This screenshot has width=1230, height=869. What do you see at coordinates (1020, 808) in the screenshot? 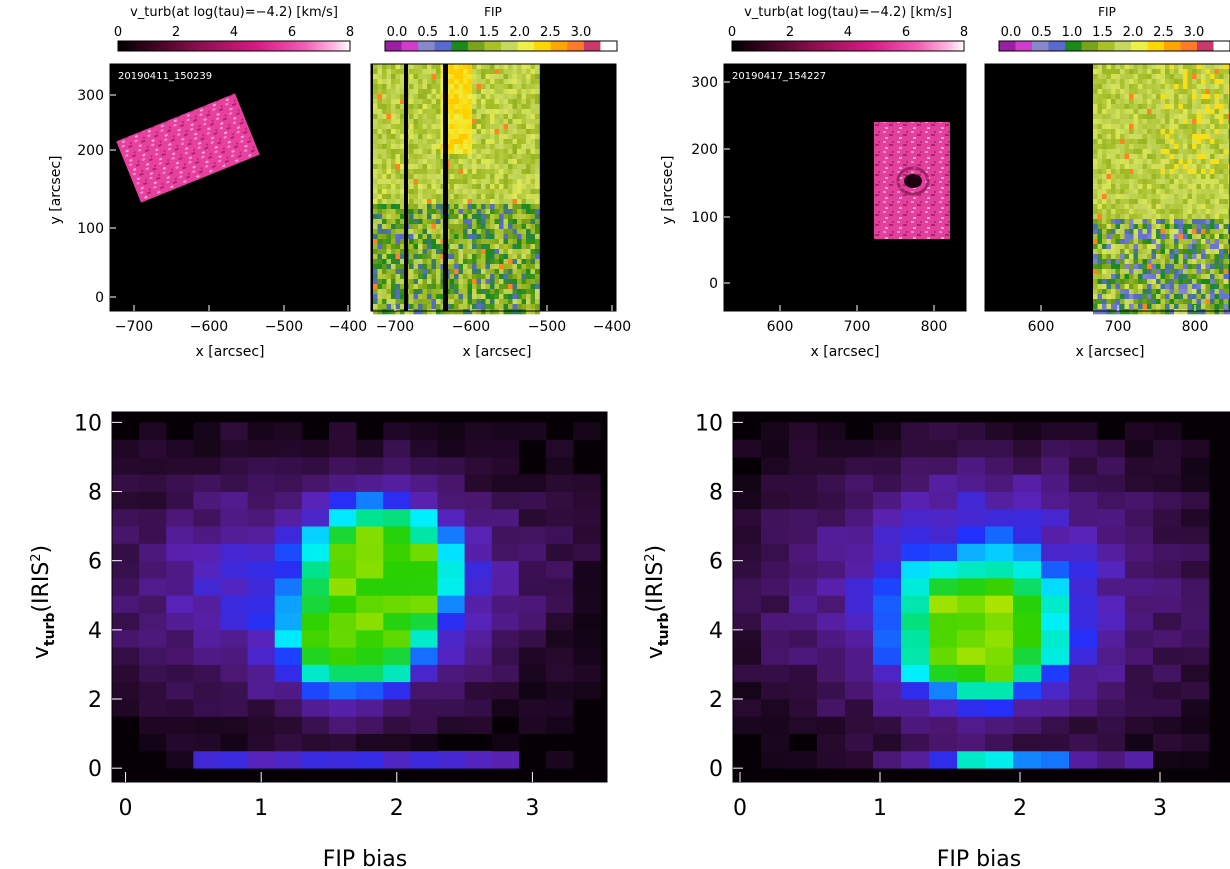
I see `histogram-xtick-label: 2` at bounding box center [1020, 808].